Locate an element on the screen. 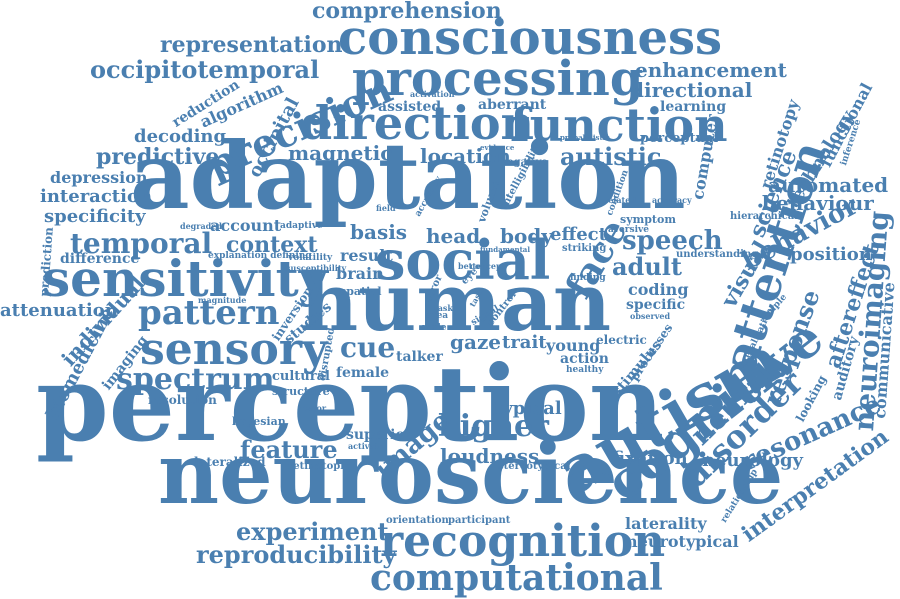 The image size is (900, 599). word-consciousness: consciousness is located at coordinates (530, 38).